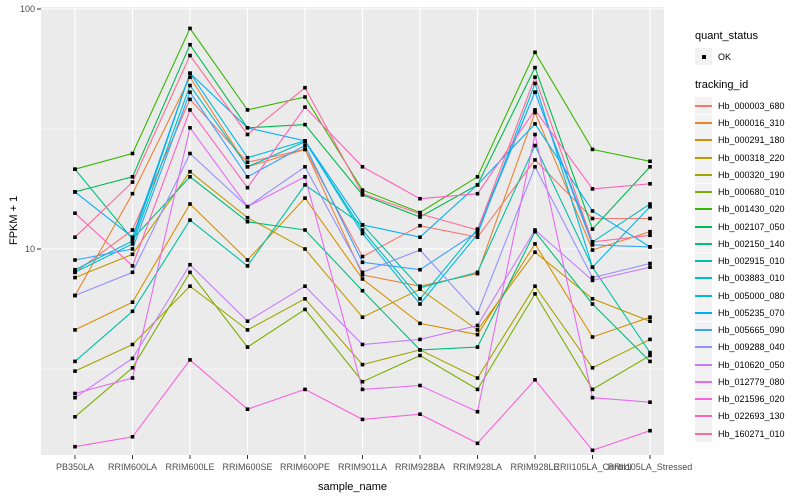 Image resolution: width=800 pixels, height=500 pixels. I want to click on legend-item-Hb_009288_040: Hb_009288_040, so click(745, 347).